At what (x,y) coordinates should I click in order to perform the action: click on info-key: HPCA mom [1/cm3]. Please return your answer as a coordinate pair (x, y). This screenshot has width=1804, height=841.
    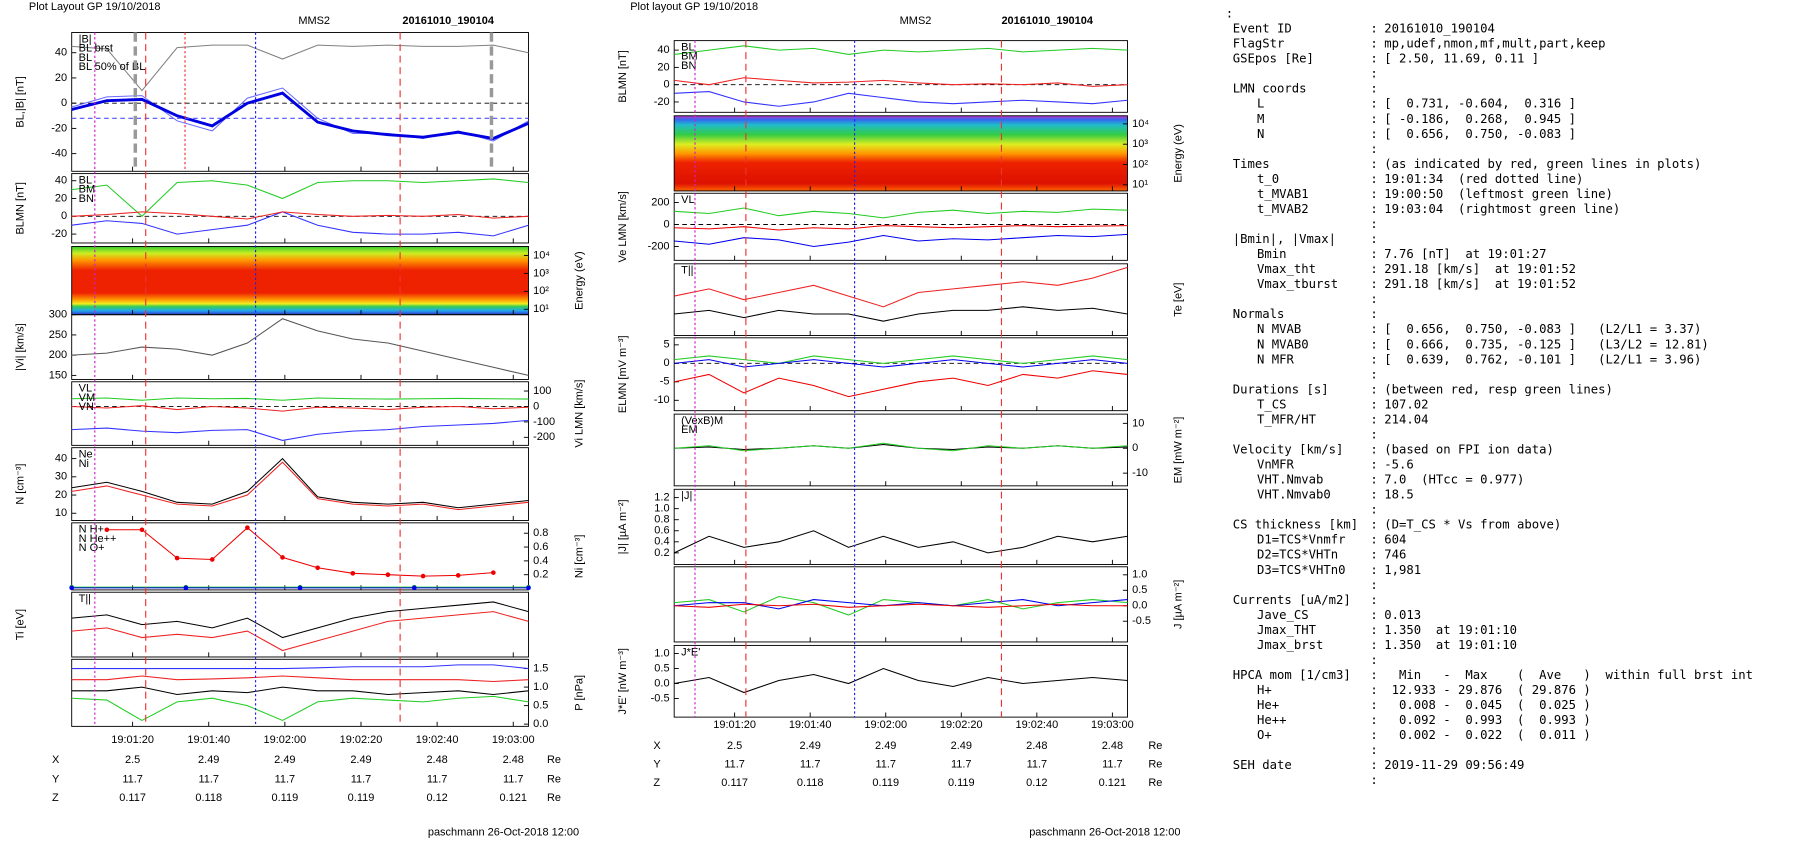
    Looking at the image, I should click on (1292, 675).